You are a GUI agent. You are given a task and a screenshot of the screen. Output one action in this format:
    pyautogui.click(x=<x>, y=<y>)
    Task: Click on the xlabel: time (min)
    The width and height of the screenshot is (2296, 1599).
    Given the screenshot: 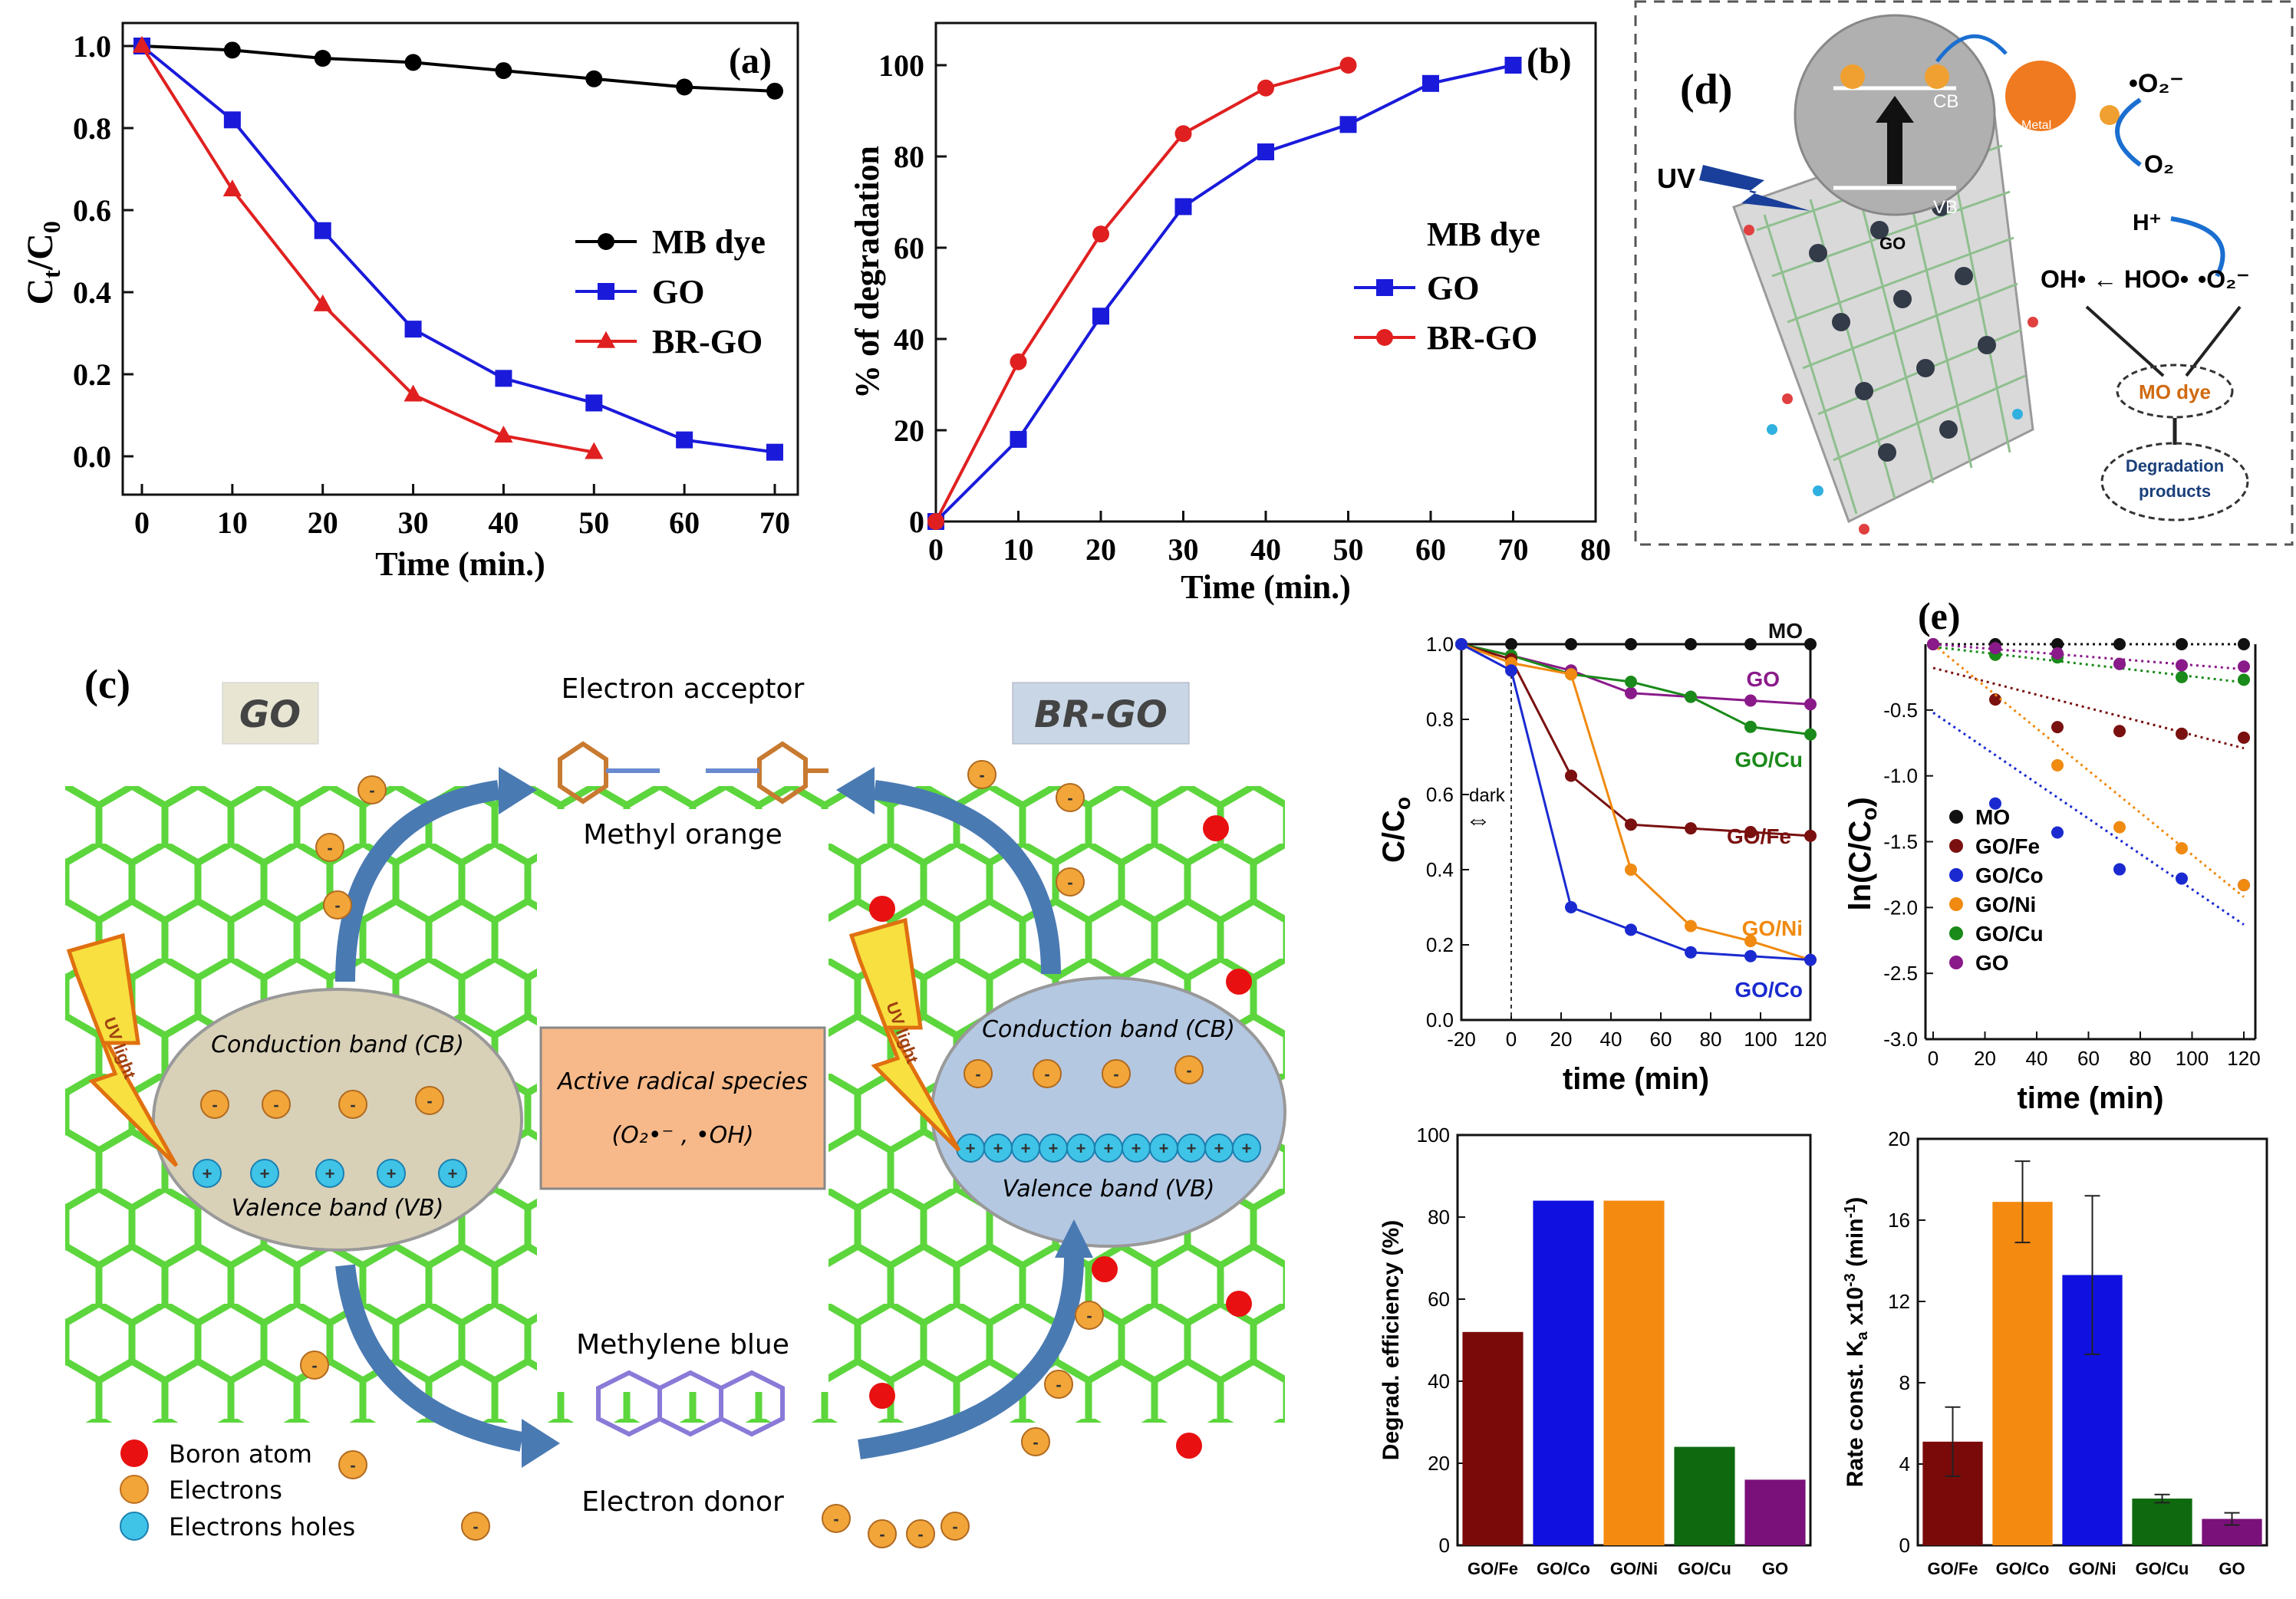 What is the action you would take?
    pyautogui.click(x=2090, y=1098)
    